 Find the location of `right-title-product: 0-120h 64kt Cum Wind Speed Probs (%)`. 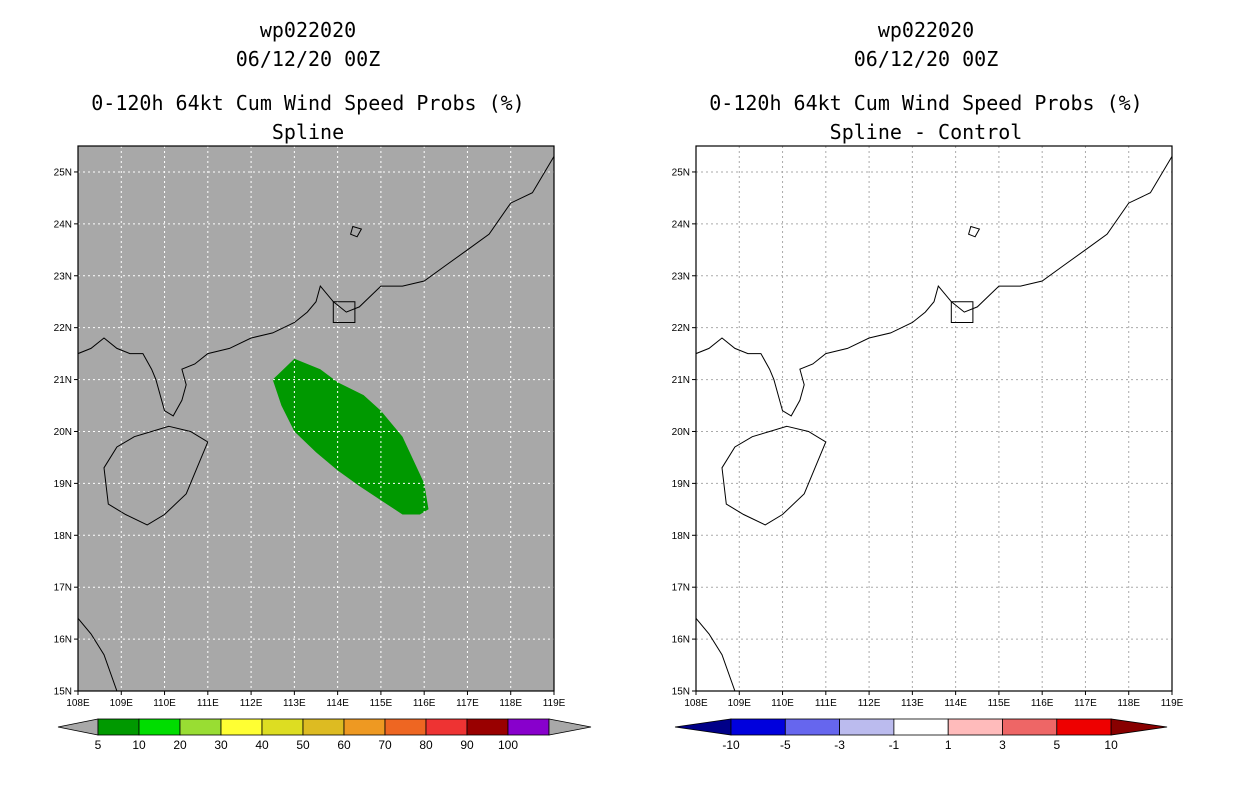

right-title-product: 0-120h 64kt Cum Wind Speed Probs (%) is located at coordinates (925, 103).